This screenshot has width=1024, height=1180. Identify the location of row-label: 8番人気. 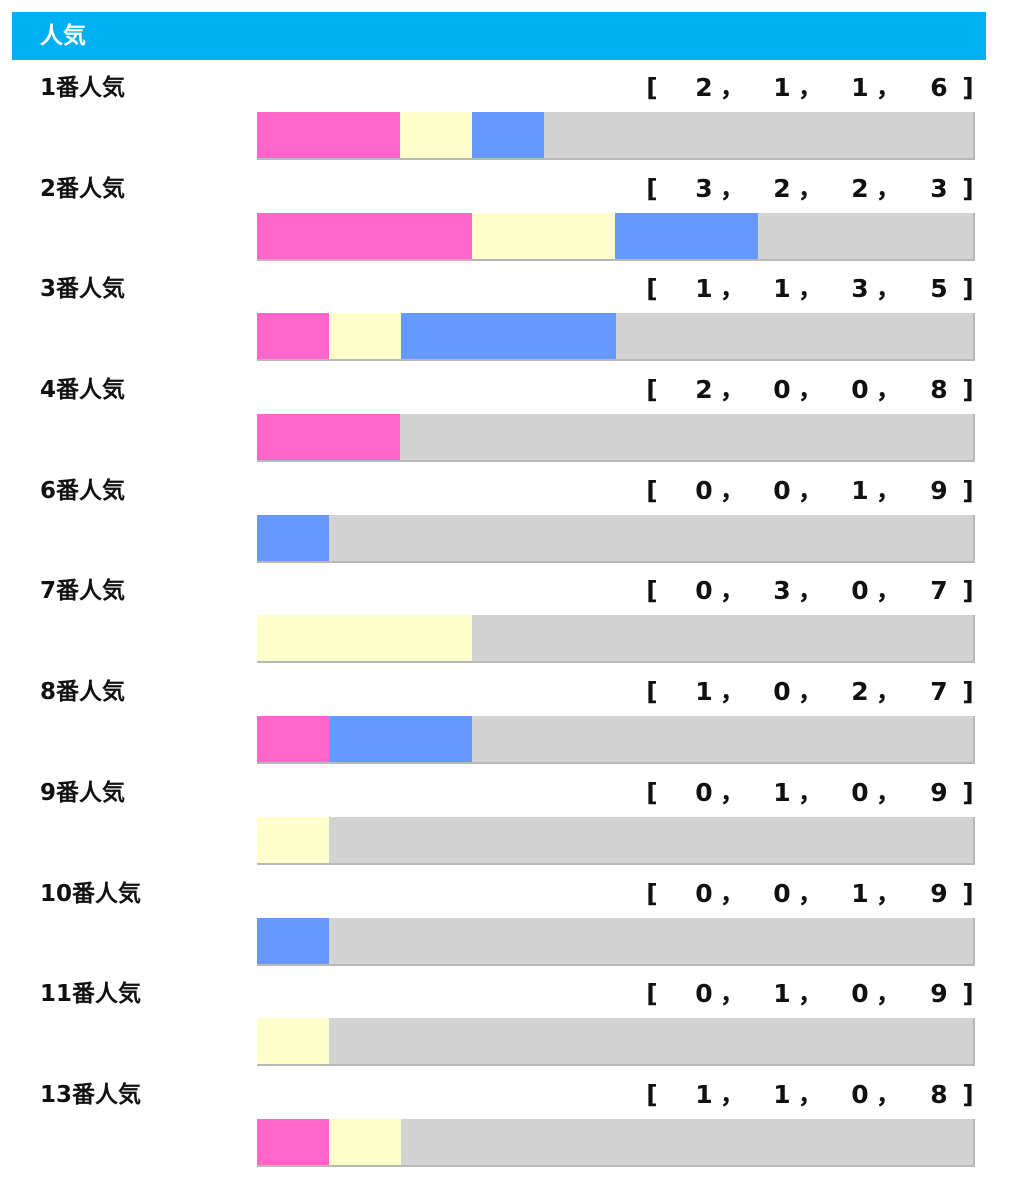
(83, 692).